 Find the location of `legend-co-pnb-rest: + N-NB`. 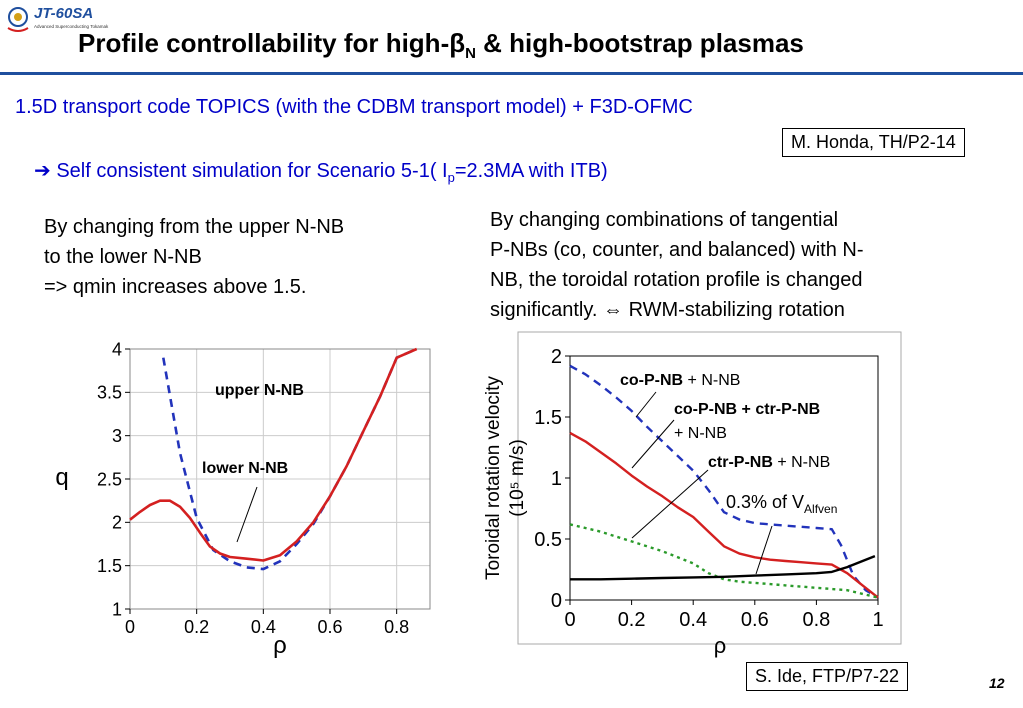

legend-co-pnb-rest: + N-NB is located at coordinates (711, 380).